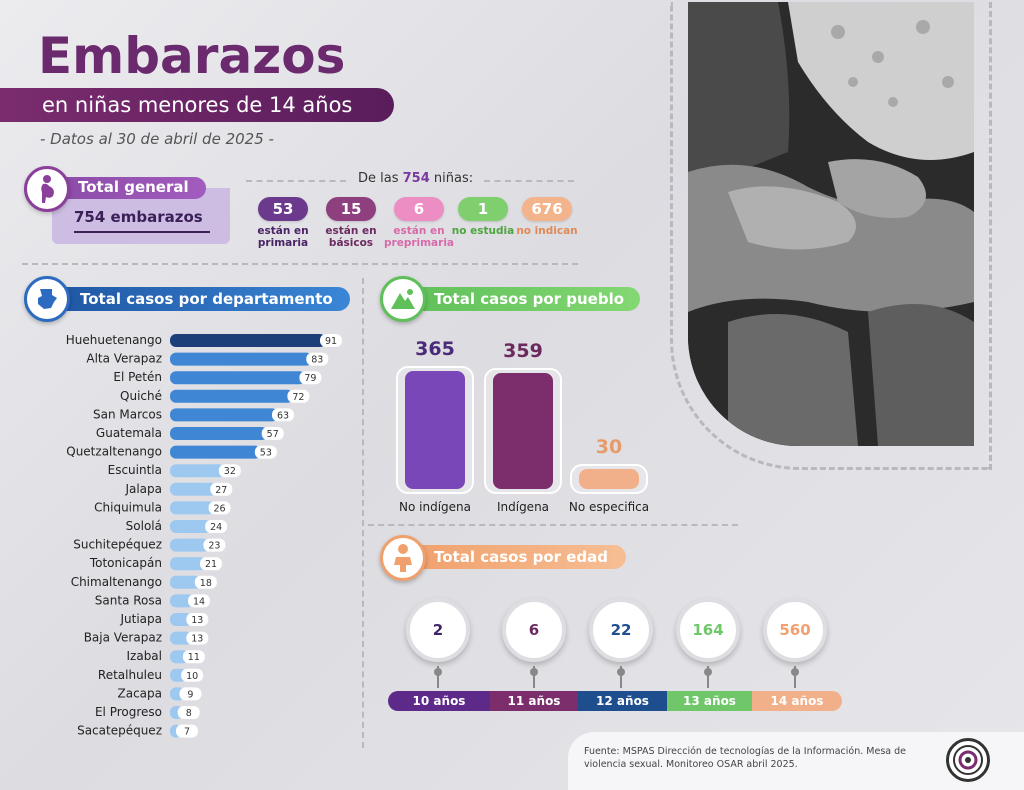  I want to click on total-general-underline, so click(142, 232).